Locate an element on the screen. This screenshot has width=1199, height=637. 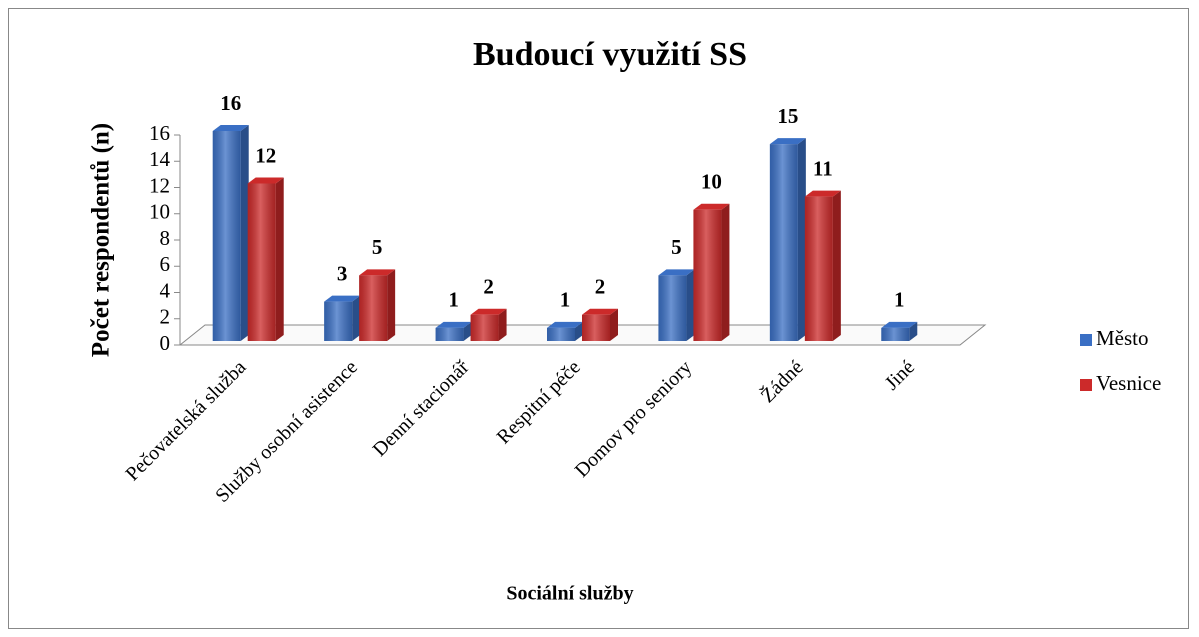
y-tick-label: 10 is located at coordinates (159, 212).